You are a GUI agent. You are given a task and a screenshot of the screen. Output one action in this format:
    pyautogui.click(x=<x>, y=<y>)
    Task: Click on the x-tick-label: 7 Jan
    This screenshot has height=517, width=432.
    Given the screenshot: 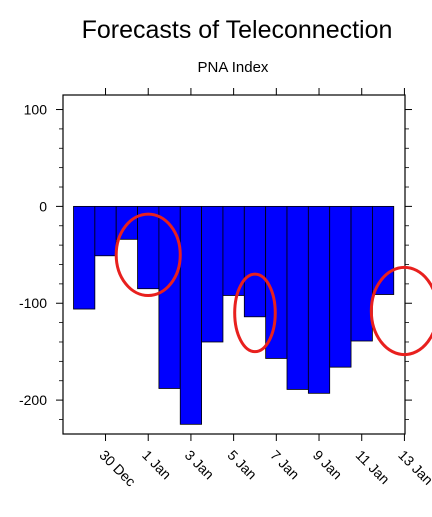 What is the action you would take?
    pyautogui.click(x=285, y=465)
    